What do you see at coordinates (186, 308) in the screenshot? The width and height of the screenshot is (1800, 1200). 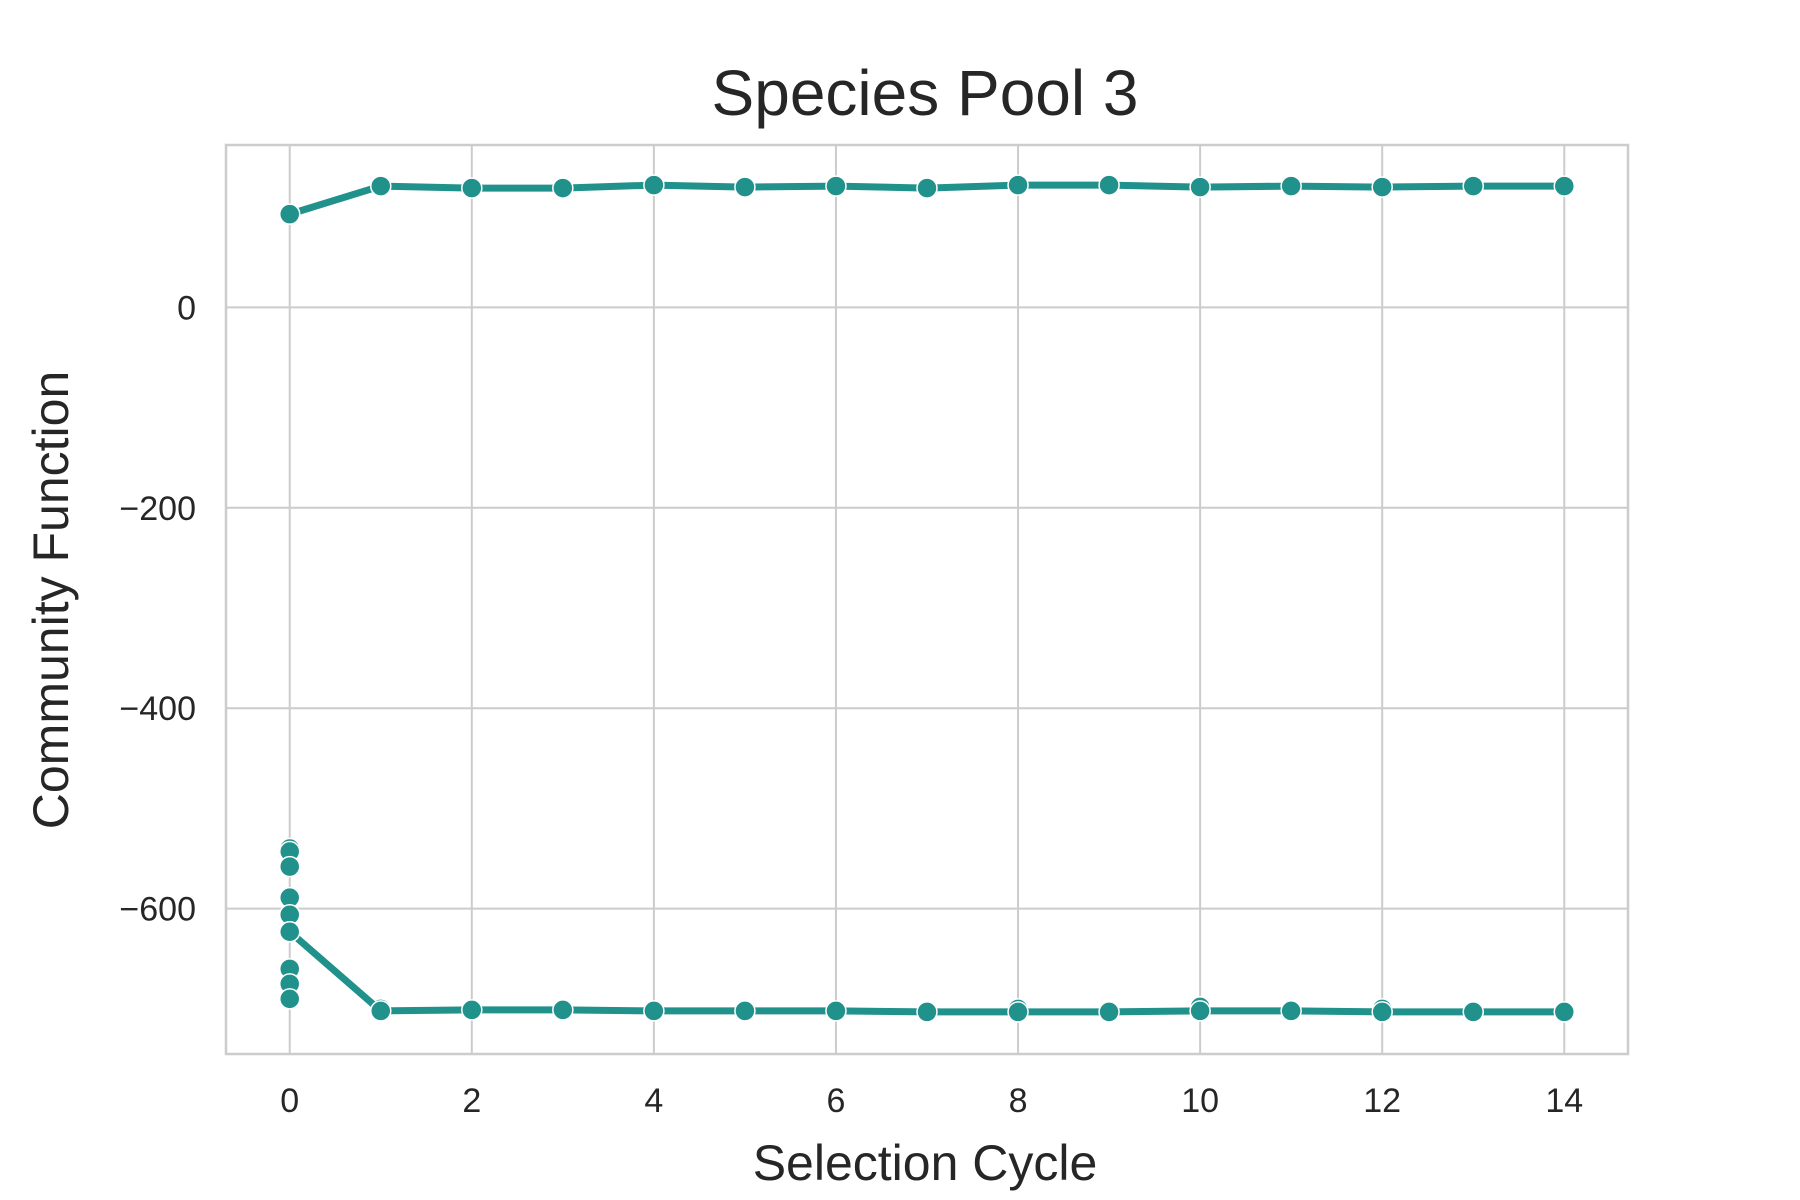 I see `y-tick-label: 0` at bounding box center [186, 308].